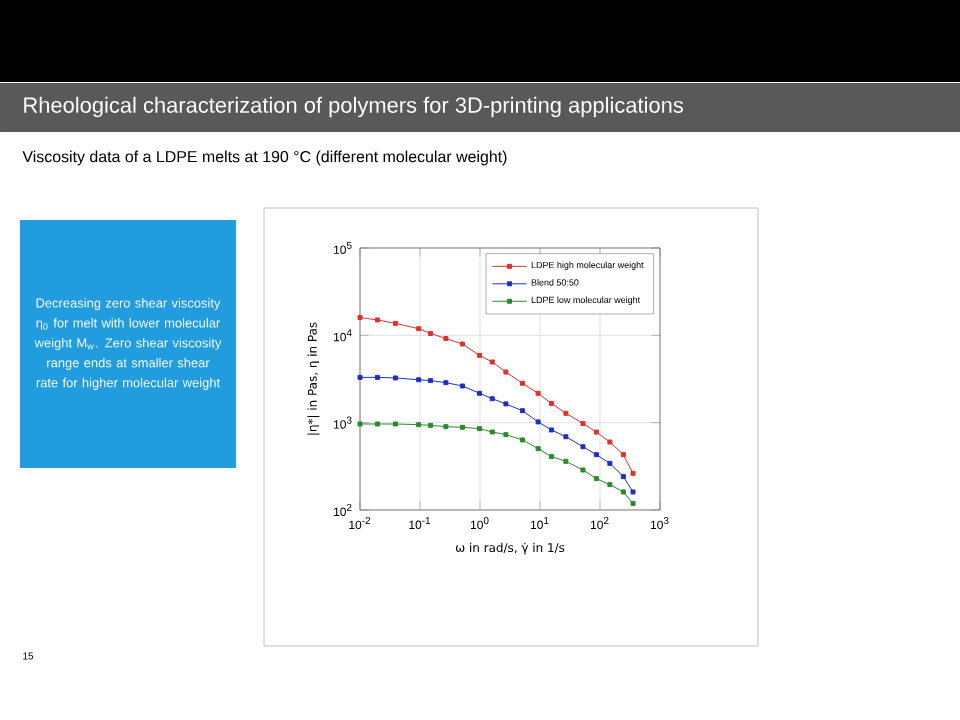  Describe the element at coordinates (353, 107) in the screenshot. I see `chart-title: Rheological characterization of polymers for 3D-printing applications` at that location.